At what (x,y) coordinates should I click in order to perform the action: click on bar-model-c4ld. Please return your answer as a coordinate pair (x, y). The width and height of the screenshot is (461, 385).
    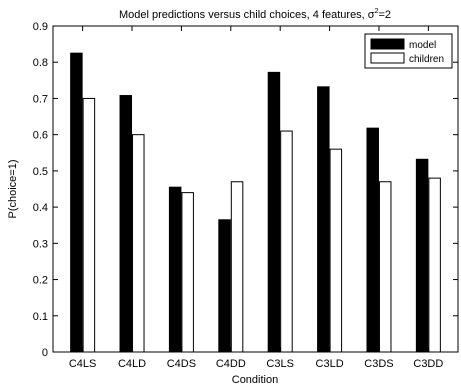
    Looking at the image, I should click on (126, 224).